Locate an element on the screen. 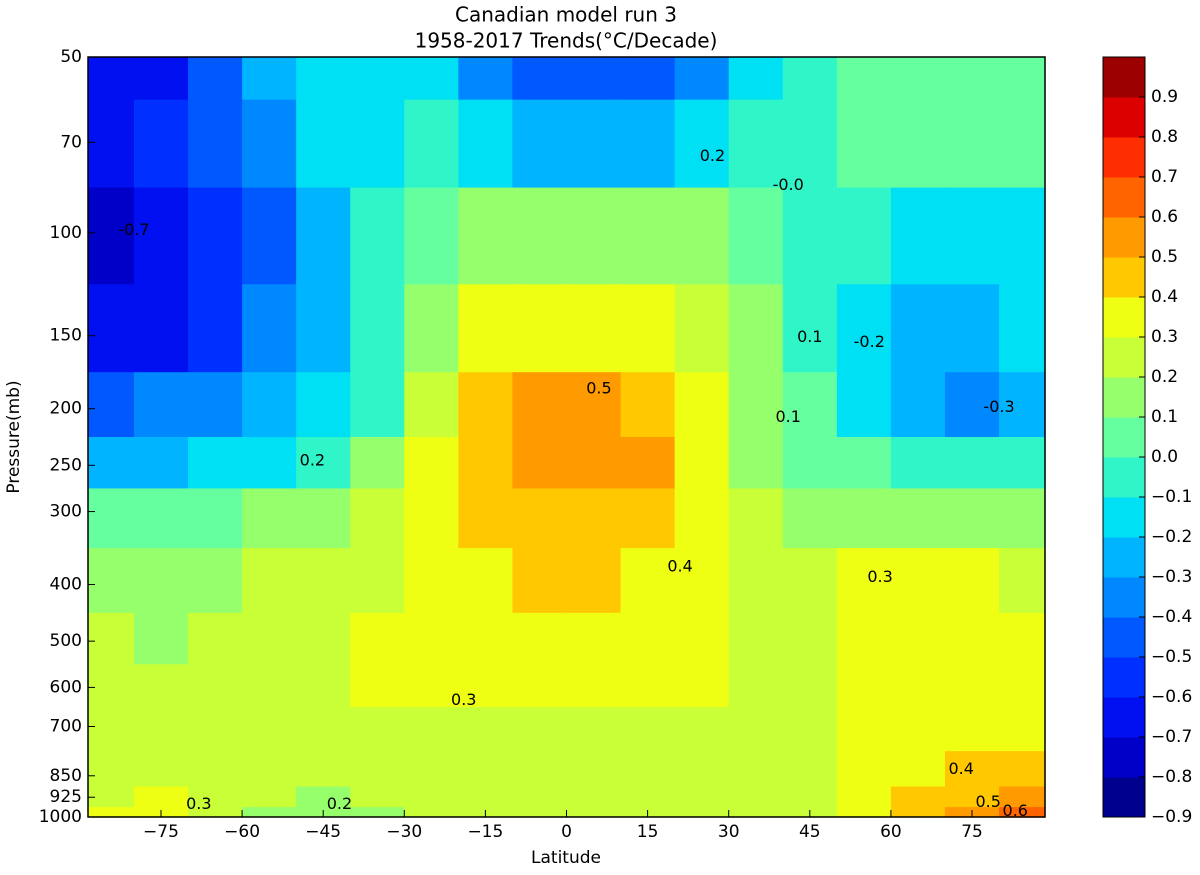 Image resolution: width=1200 pixels, height=875 pixels. y-tick-label: 300 is located at coordinates (66, 512).